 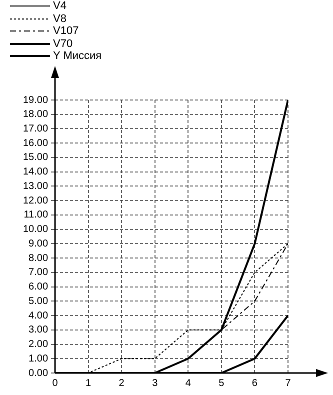 I want to click on y-tick-label: 8.00, so click(x=38, y=258).